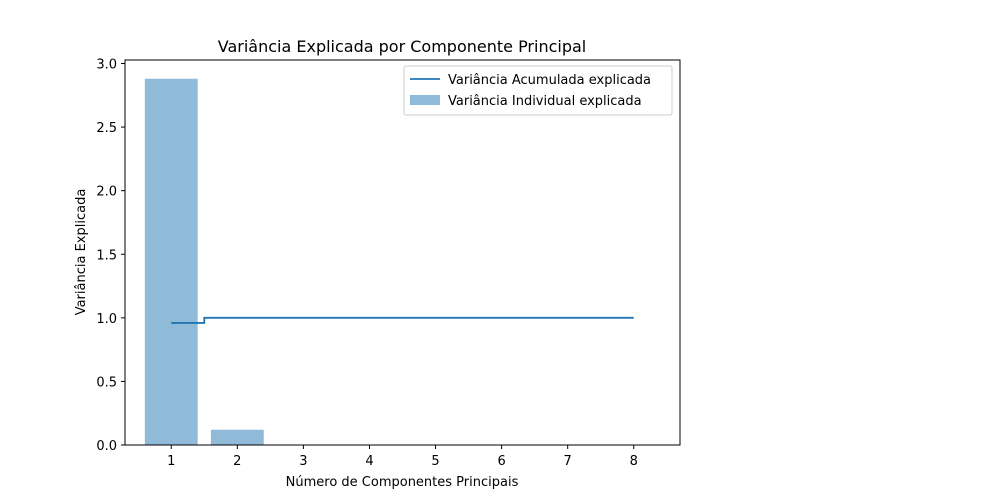 Image resolution: width=1000 pixels, height=504 pixels. Describe the element at coordinates (106, 319) in the screenshot. I see `y-tick-label-2: 1.0` at that location.